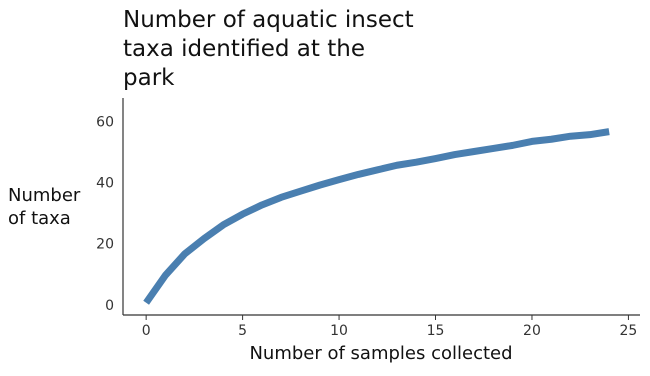  What do you see at coordinates (380, 353) in the screenshot?
I see `x-axis-label: Number of samples collected` at bounding box center [380, 353].